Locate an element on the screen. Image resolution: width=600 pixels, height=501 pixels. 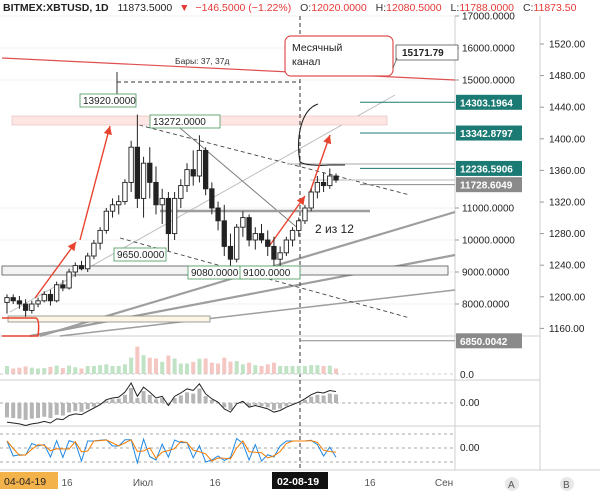
price-level-label: 14303.1964 is located at coordinates (441, 102).